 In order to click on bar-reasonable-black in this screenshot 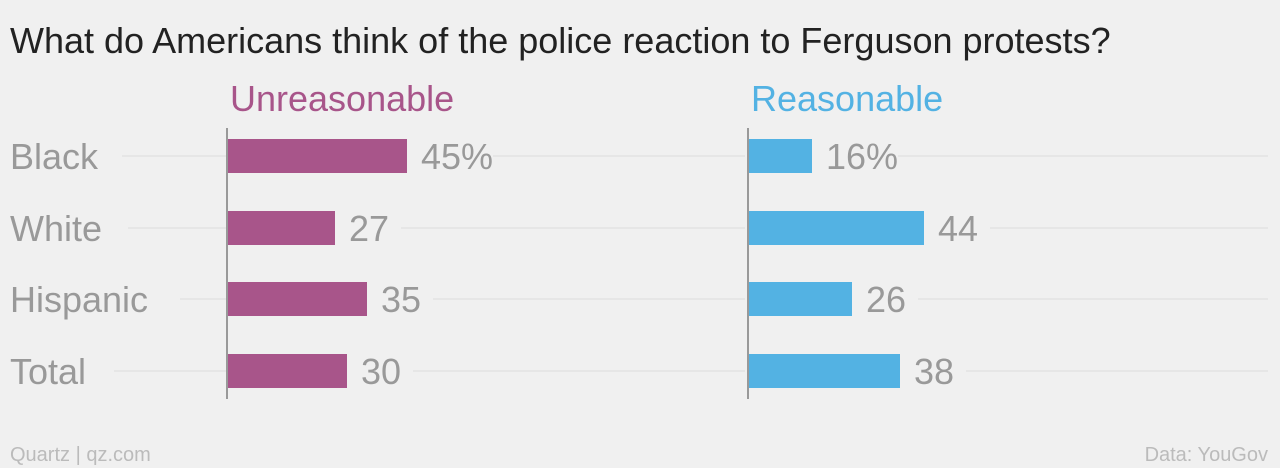, I will do `click(780, 156)`.